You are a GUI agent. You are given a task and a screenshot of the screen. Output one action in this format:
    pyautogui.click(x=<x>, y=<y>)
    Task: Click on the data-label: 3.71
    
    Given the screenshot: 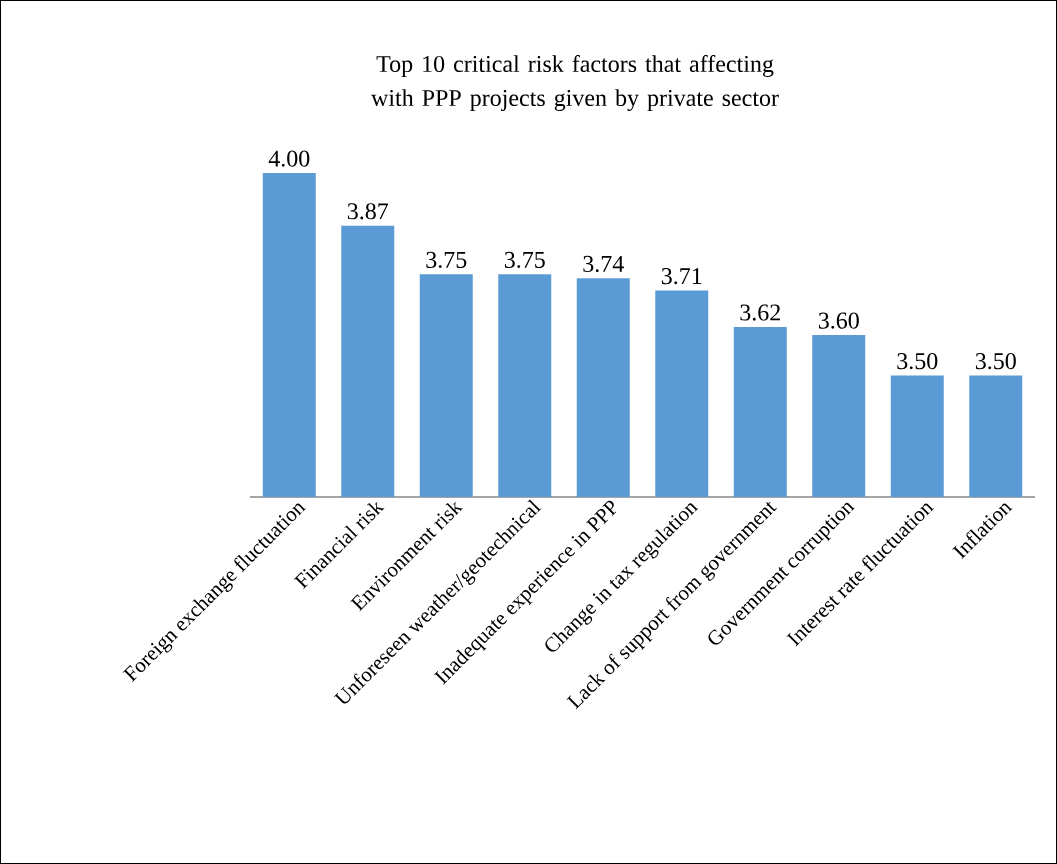 What is the action you would take?
    pyautogui.click(x=681, y=276)
    